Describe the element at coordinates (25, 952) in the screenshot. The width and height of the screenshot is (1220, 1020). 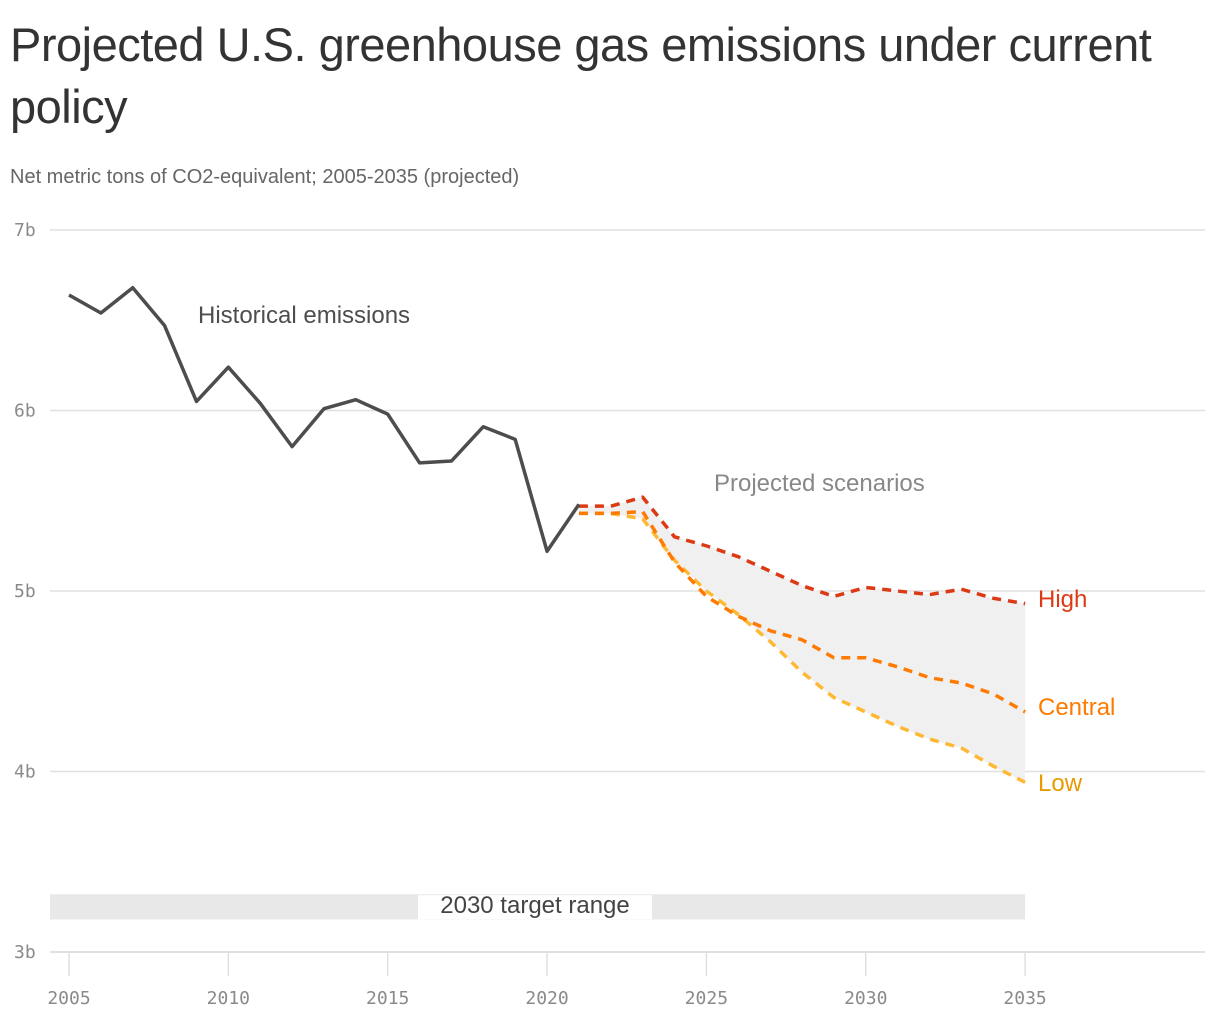
I see `y-tick-label: 3b` at that location.